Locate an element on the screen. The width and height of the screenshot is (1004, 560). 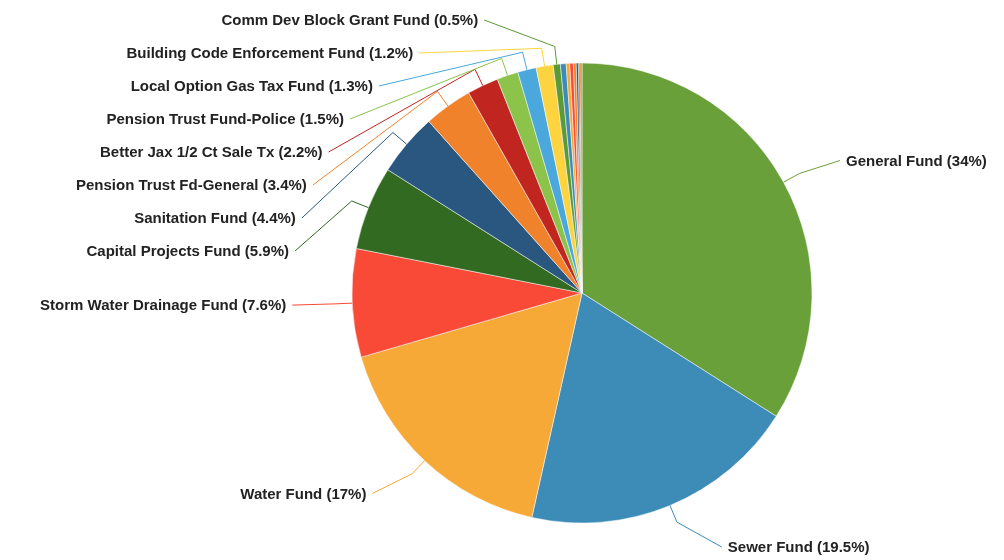
slice-label: Sewer Fund (19.5%) is located at coordinates (798, 547).